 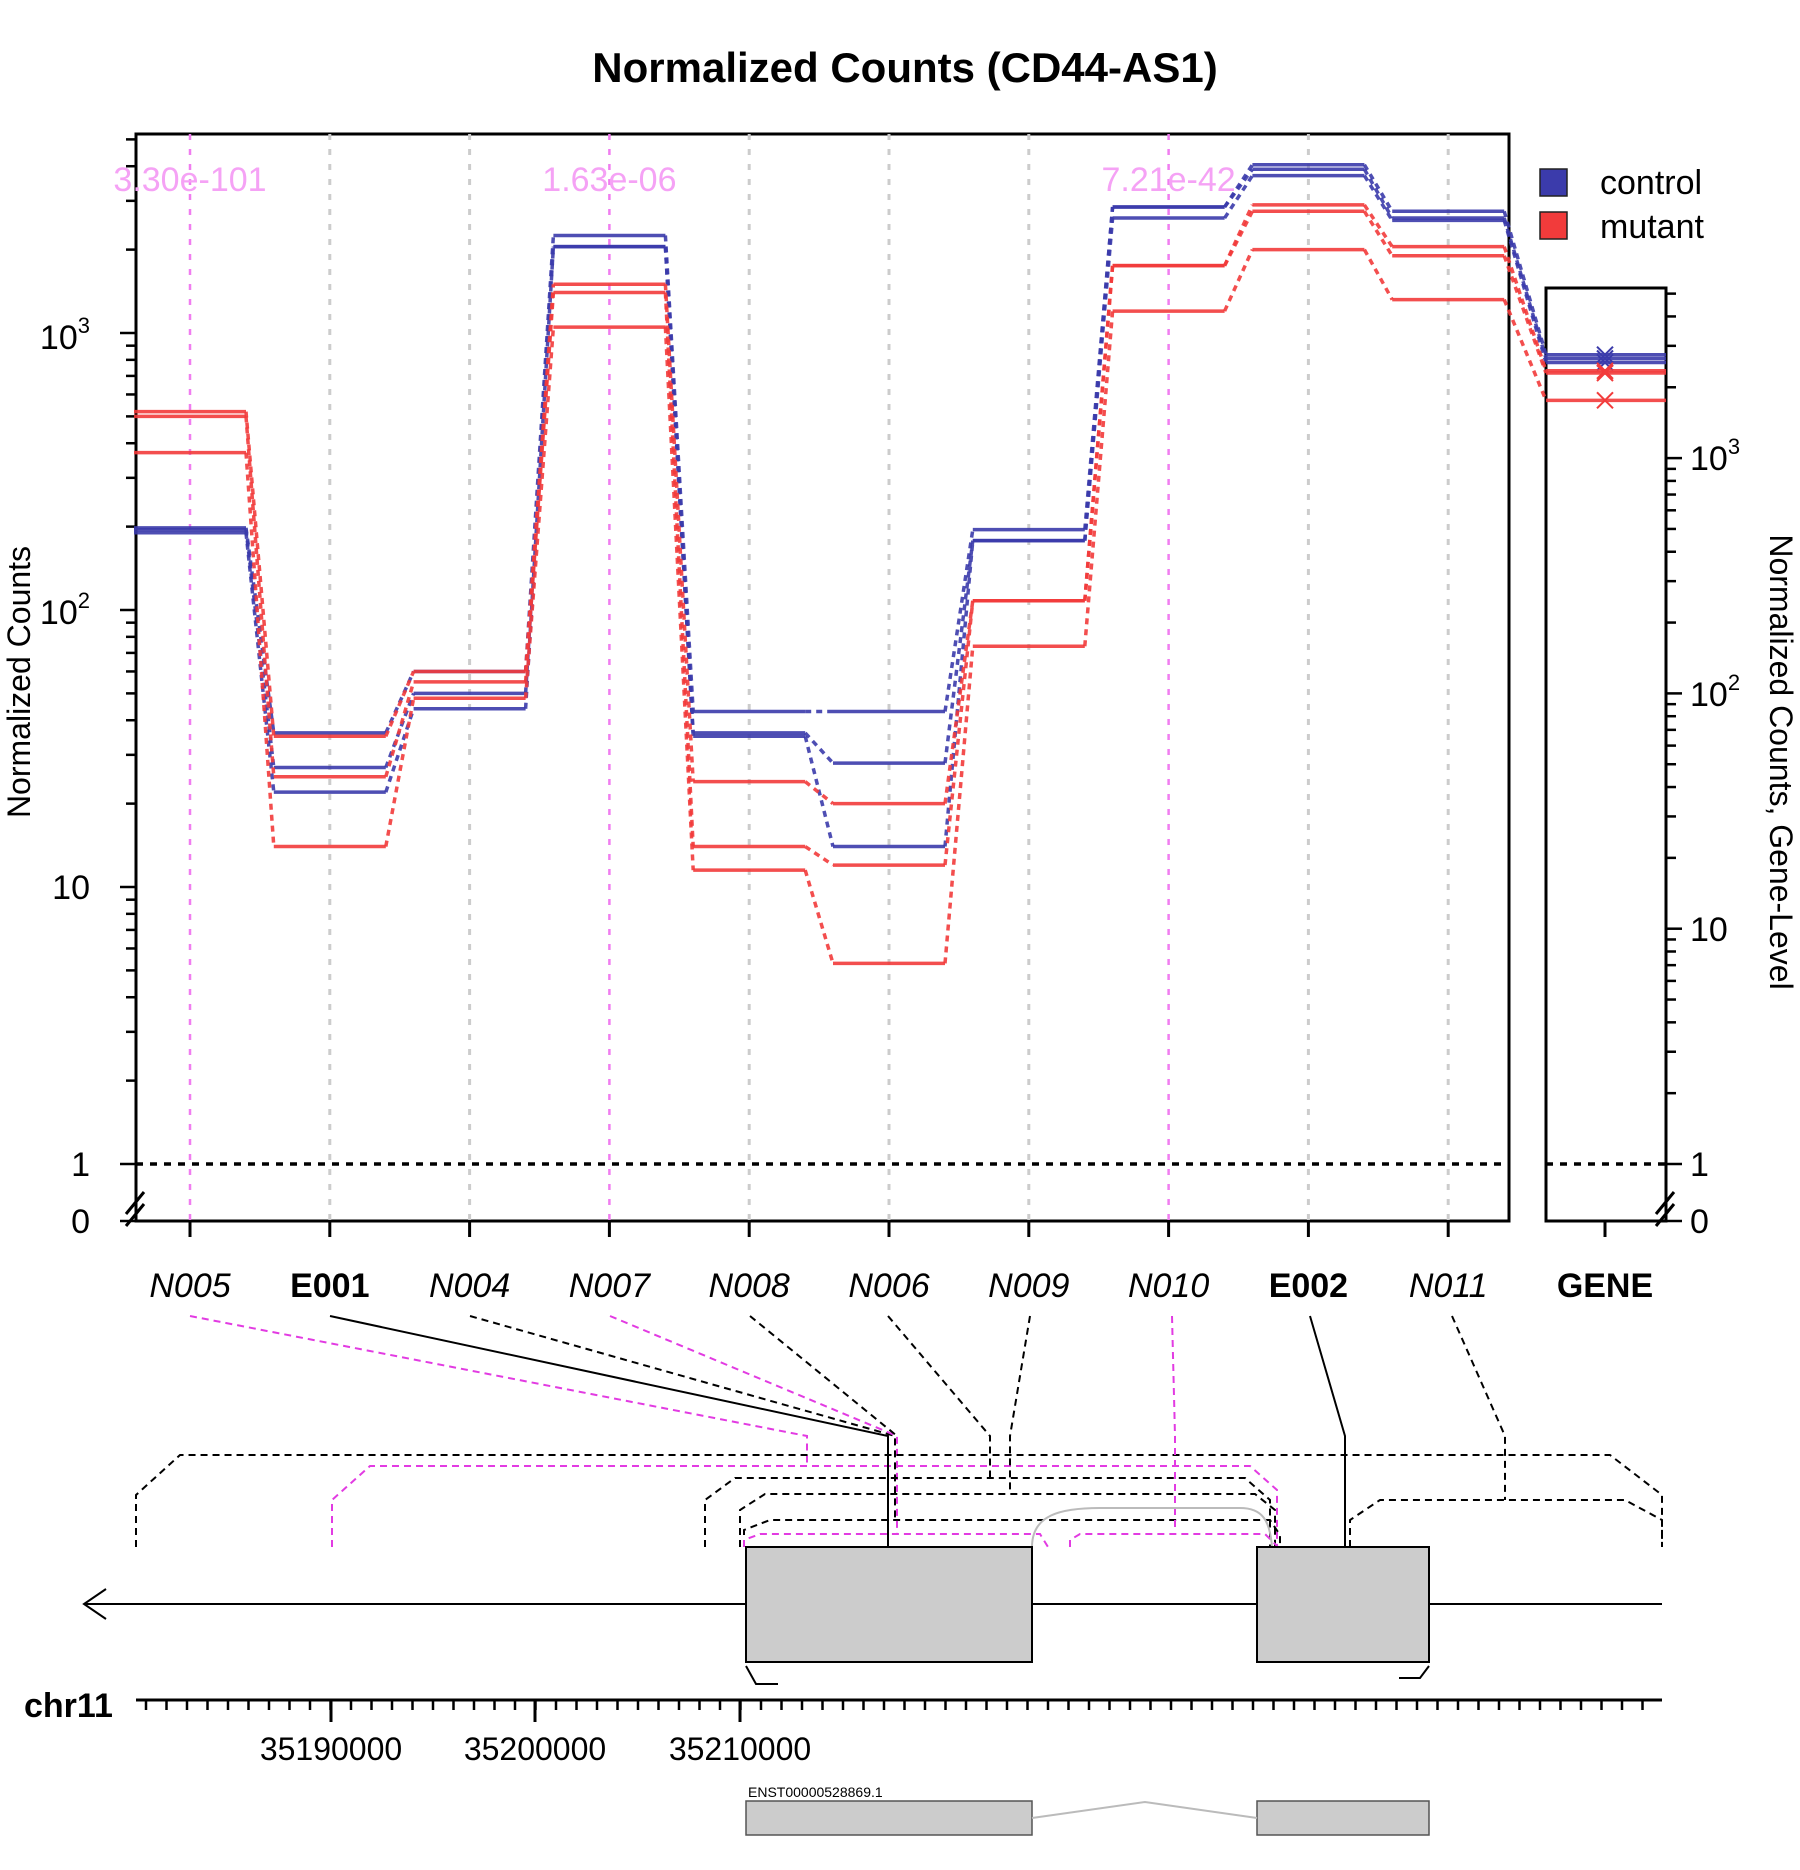 What do you see at coordinates (331, 1749) in the screenshot?
I see `coordinate-label: 35190000` at bounding box center [331, 1749].